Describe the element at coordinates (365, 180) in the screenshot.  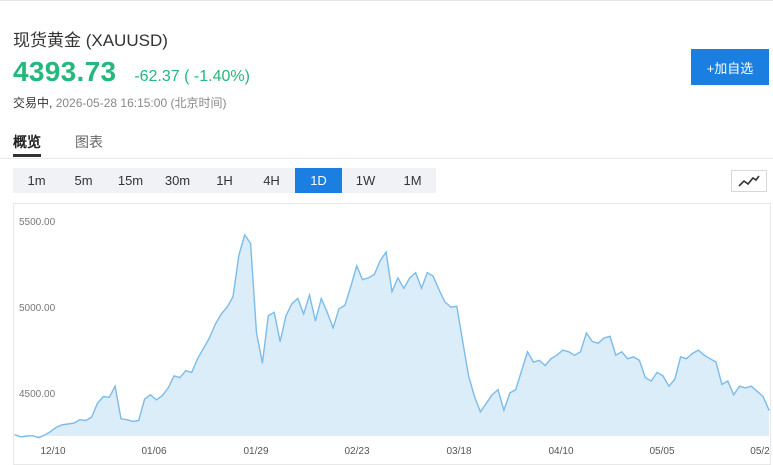
I see `range-1w-button: 1W` at that location.